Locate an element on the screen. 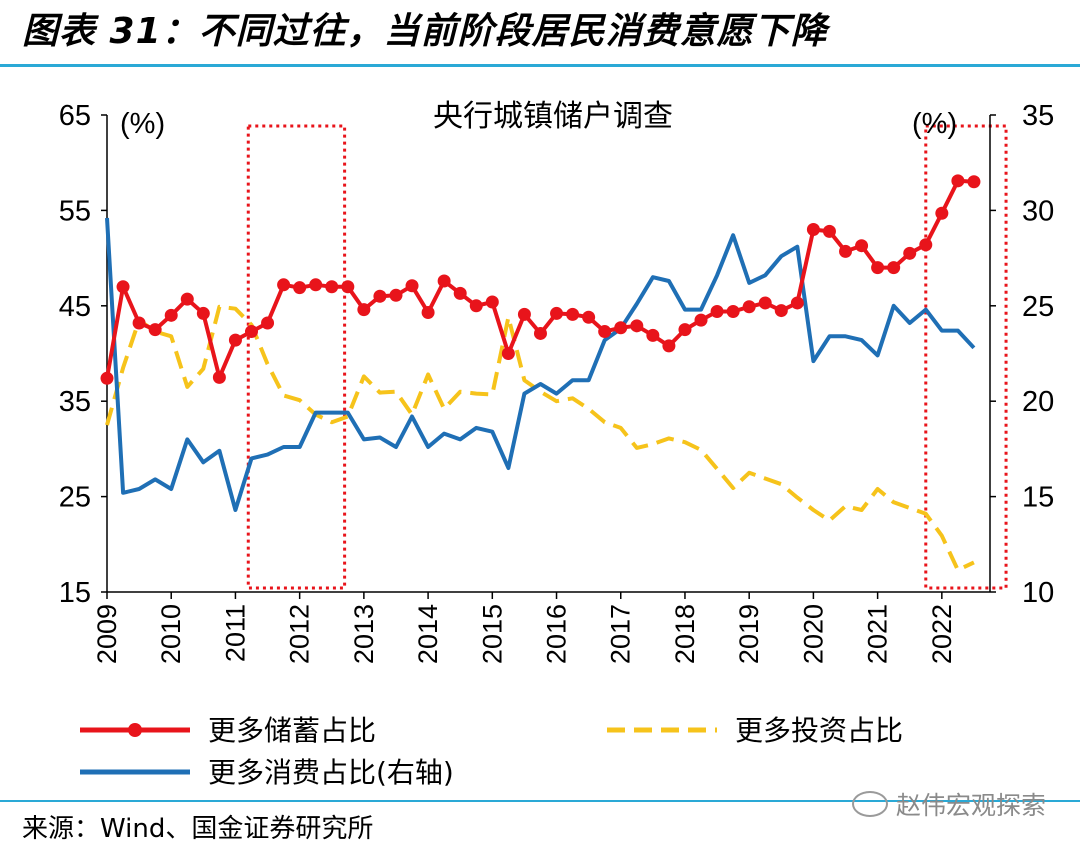 The height and width of the screenshot is (850, 1080). legend-label: 更多储蓄占比 is located at coordinates (292, 730).